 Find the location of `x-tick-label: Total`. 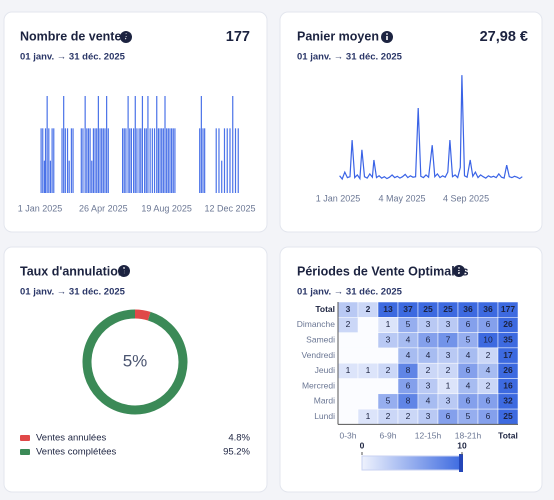

x-tick-label: Total is located at coordinates (508, 436).